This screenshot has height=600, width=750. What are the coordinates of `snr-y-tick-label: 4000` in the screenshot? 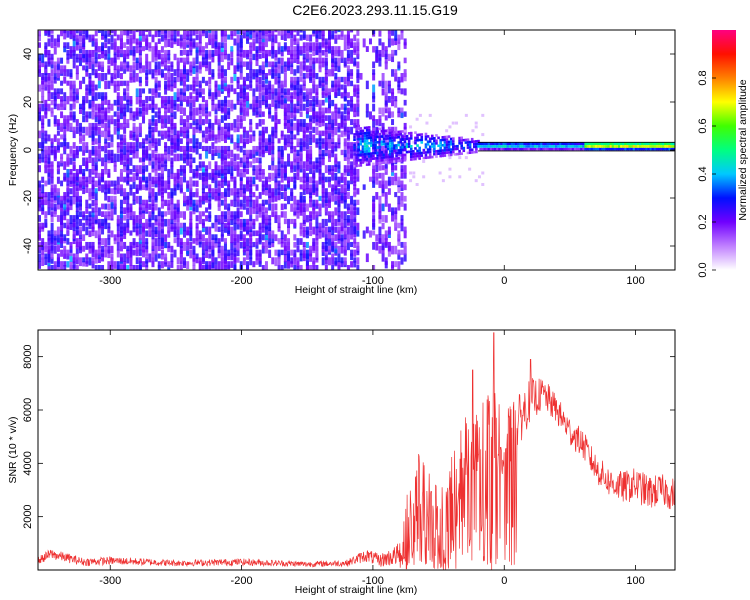 It's located at (28, 463).